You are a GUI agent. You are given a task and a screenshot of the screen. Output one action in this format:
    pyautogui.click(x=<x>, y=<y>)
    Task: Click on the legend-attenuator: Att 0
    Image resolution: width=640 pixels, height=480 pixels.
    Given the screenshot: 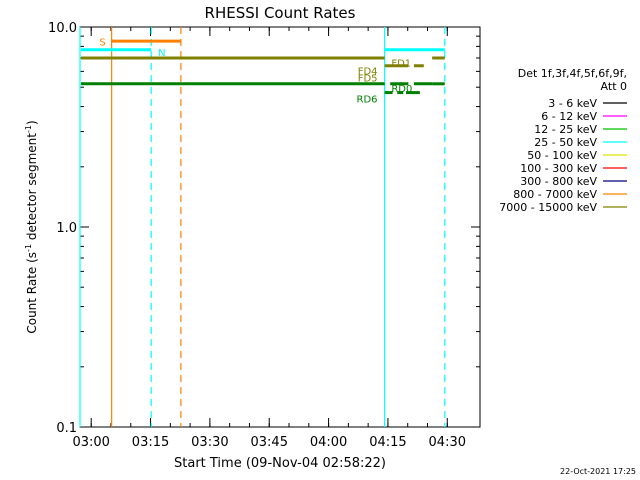 What is the action you would take?
    pyautogui.click(x=614, y=86)
    